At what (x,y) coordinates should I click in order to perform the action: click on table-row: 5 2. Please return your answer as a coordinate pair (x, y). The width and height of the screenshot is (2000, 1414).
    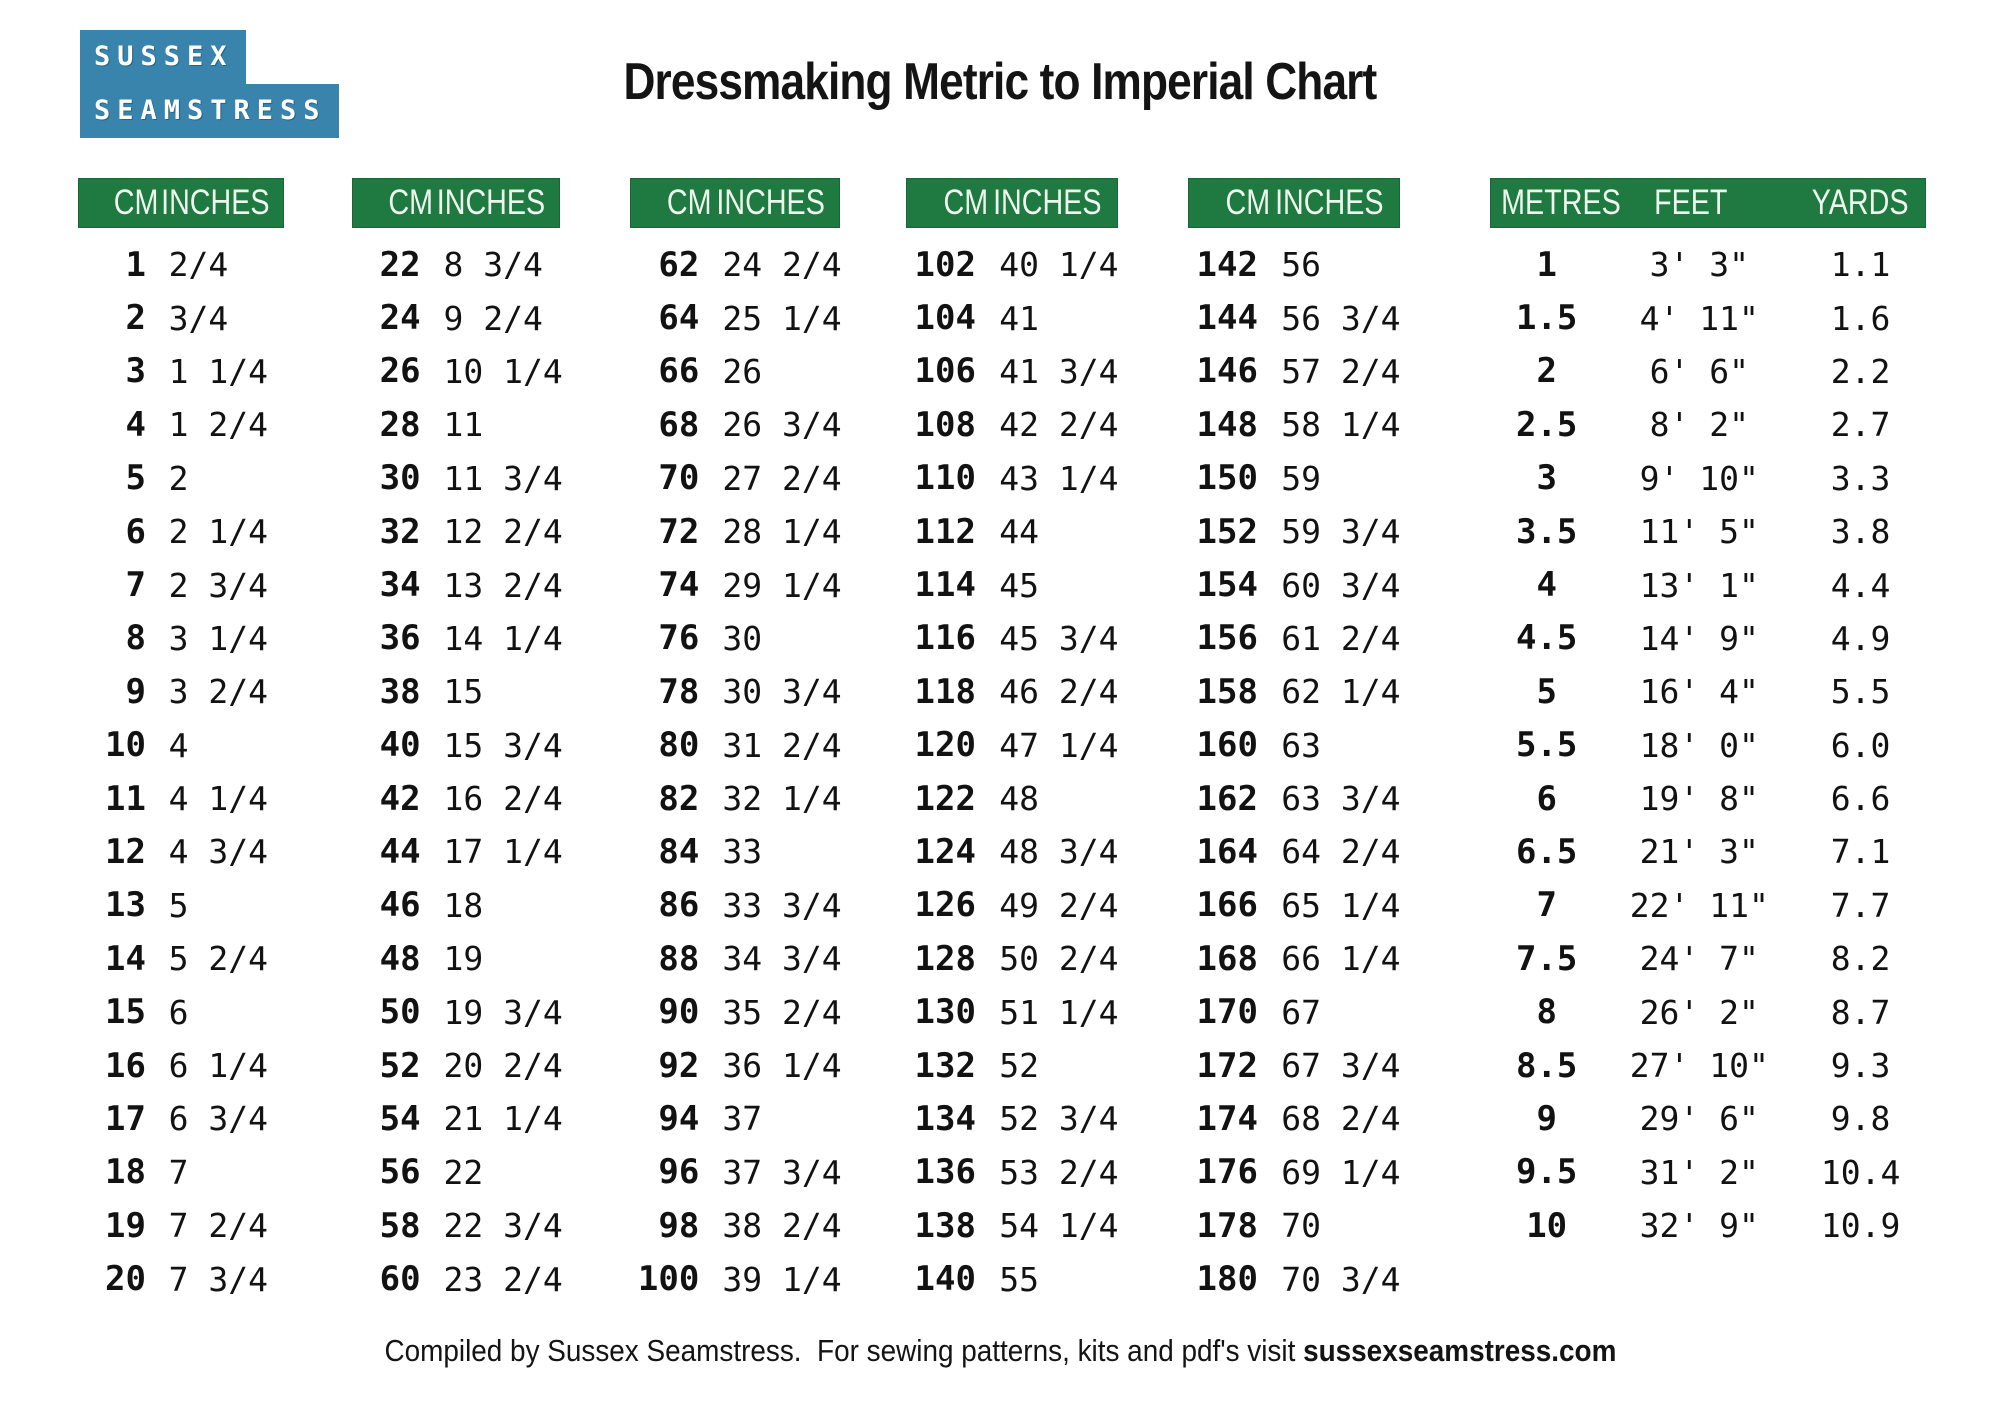
    Looking at the image, I should click on (181, 478).